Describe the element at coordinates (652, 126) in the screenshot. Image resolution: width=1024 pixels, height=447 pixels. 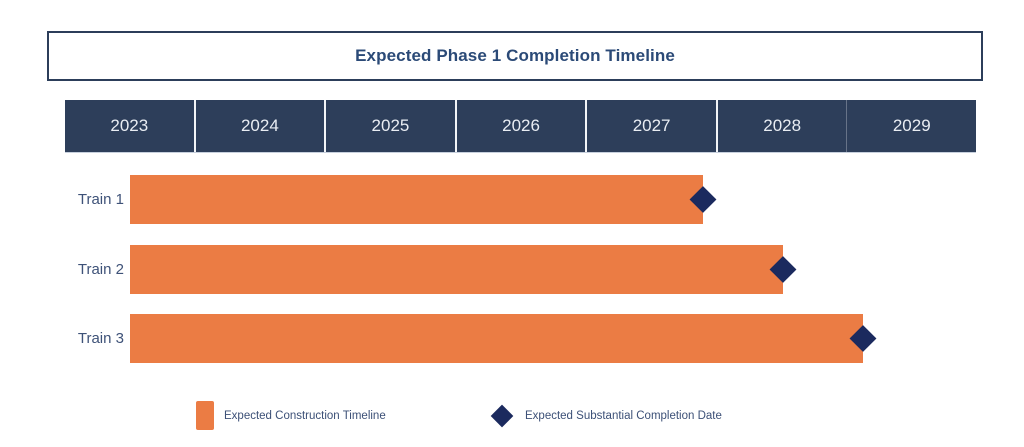
I see `x-axis-tick-2027: 2027` at that location.